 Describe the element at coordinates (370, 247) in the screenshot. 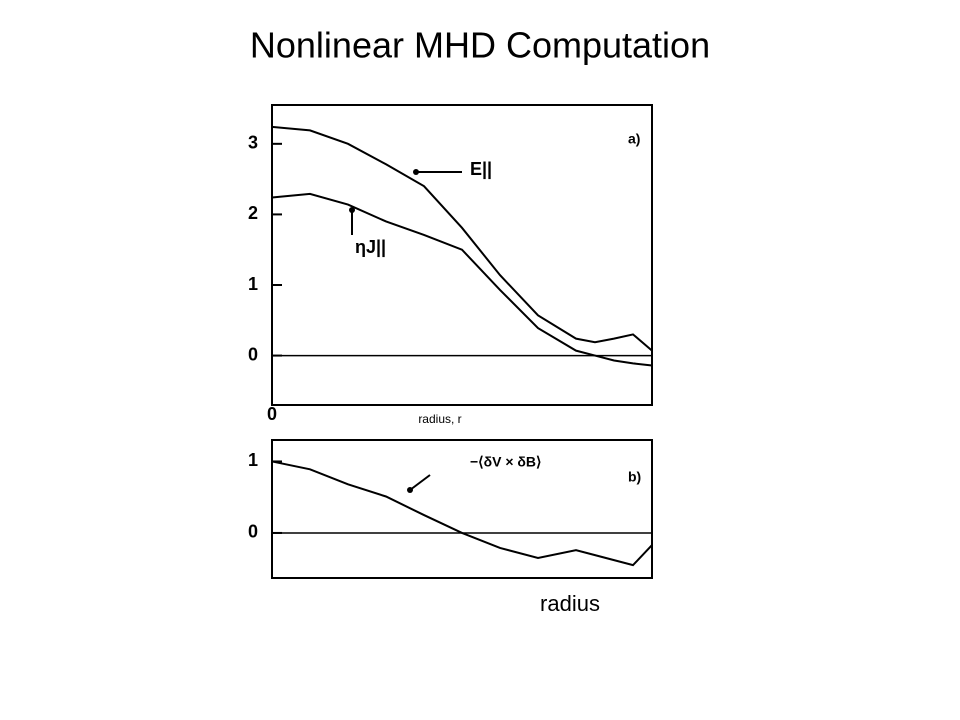

I see `series-annotation: ηJ||` at that location.